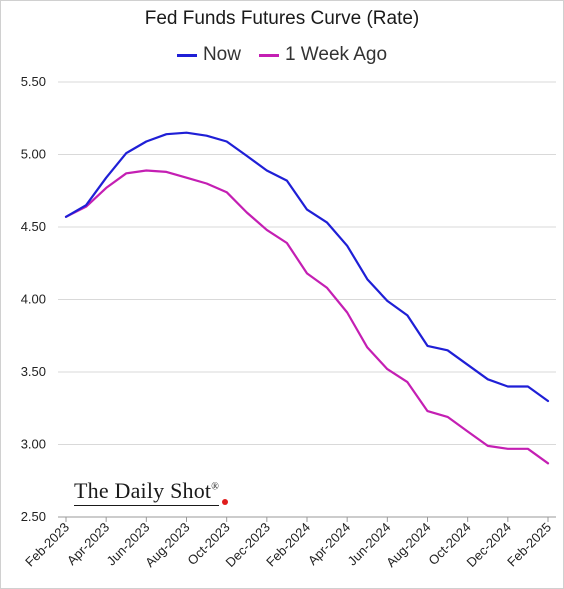  Describe the element at coordinates (167, 545) in the screenshot. I see `x-tick-label: Aug-2023` at that location.